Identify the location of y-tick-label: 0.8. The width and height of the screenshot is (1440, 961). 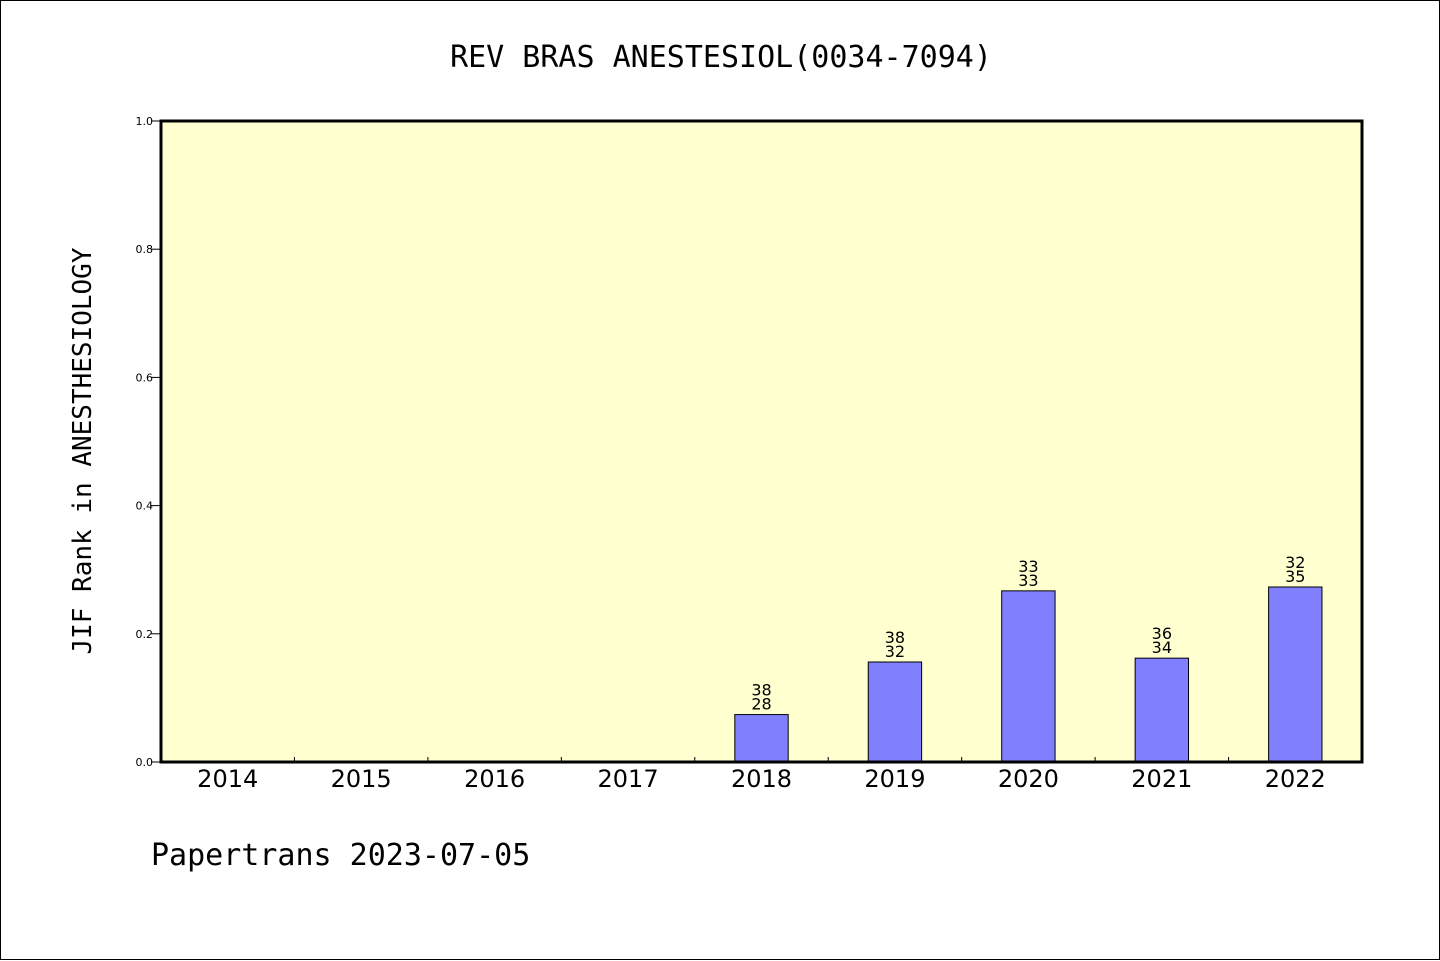
(145, 249).